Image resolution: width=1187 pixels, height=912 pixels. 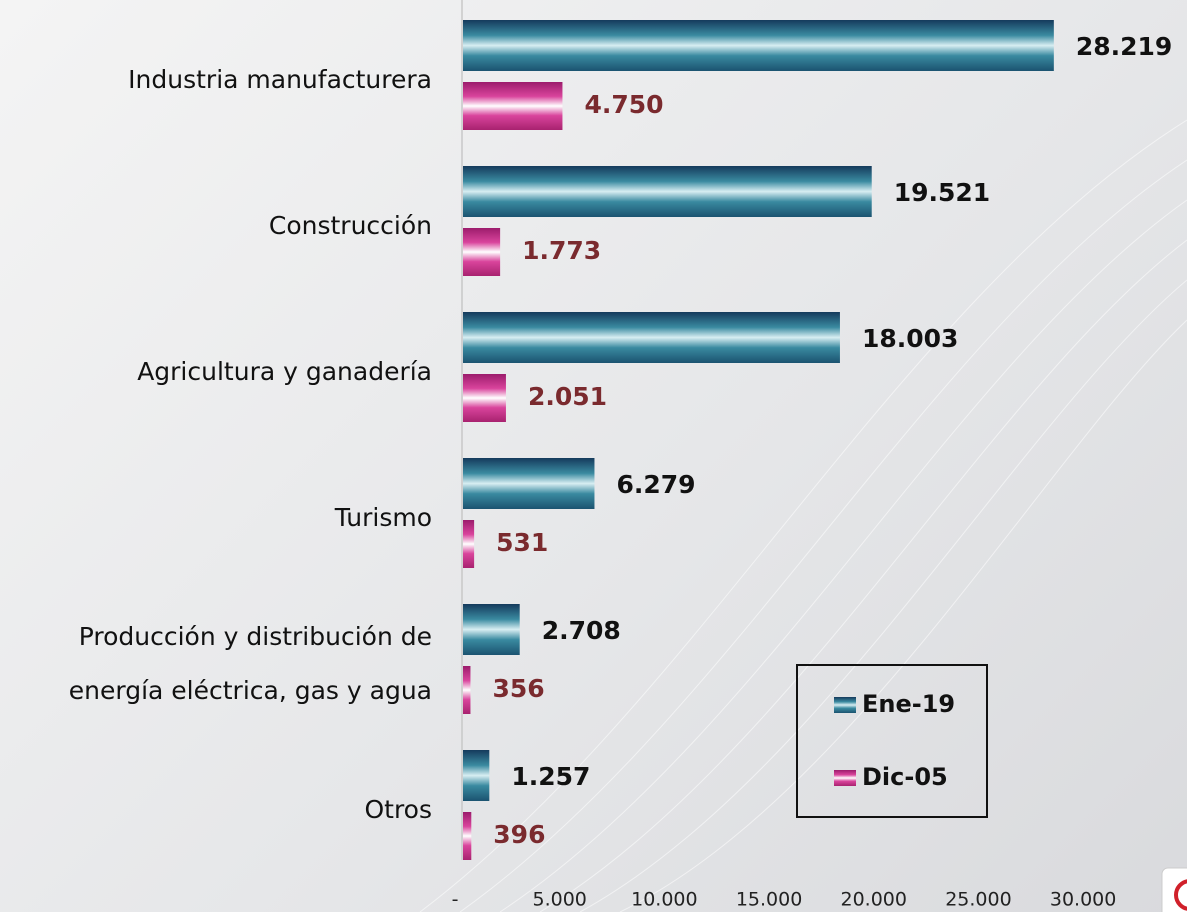 I want to click on x-tick-label: 5.000, so click(x=559, y=900).